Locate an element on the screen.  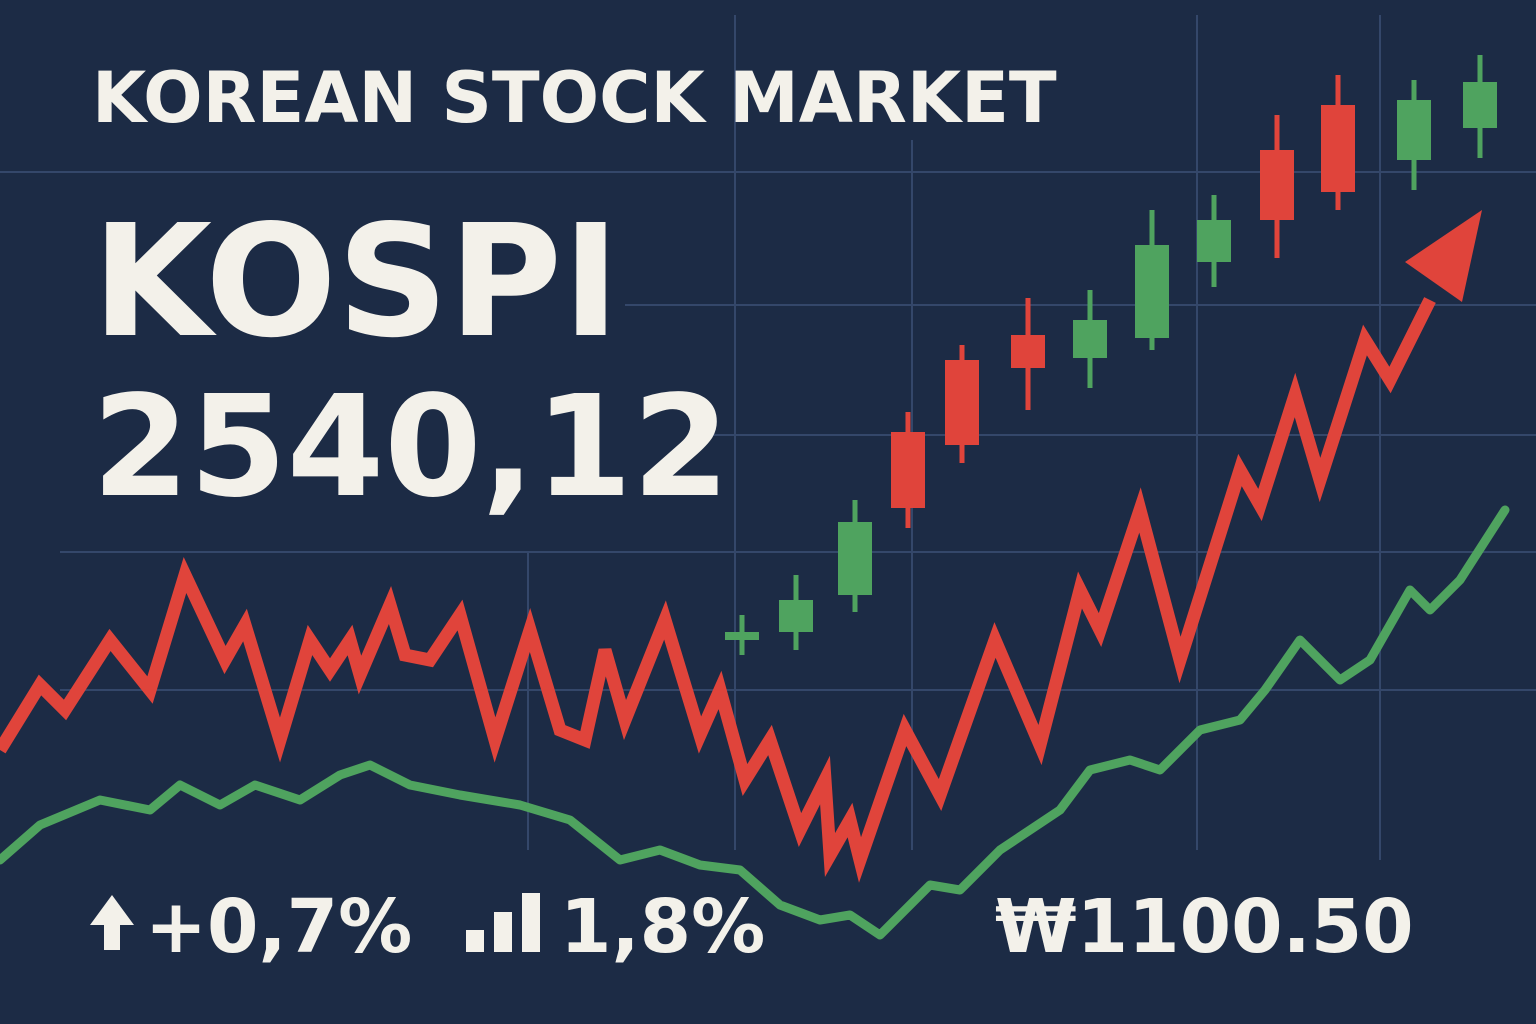
title: KOREAN STOCK MARKET is located at coordinates (574, 98).